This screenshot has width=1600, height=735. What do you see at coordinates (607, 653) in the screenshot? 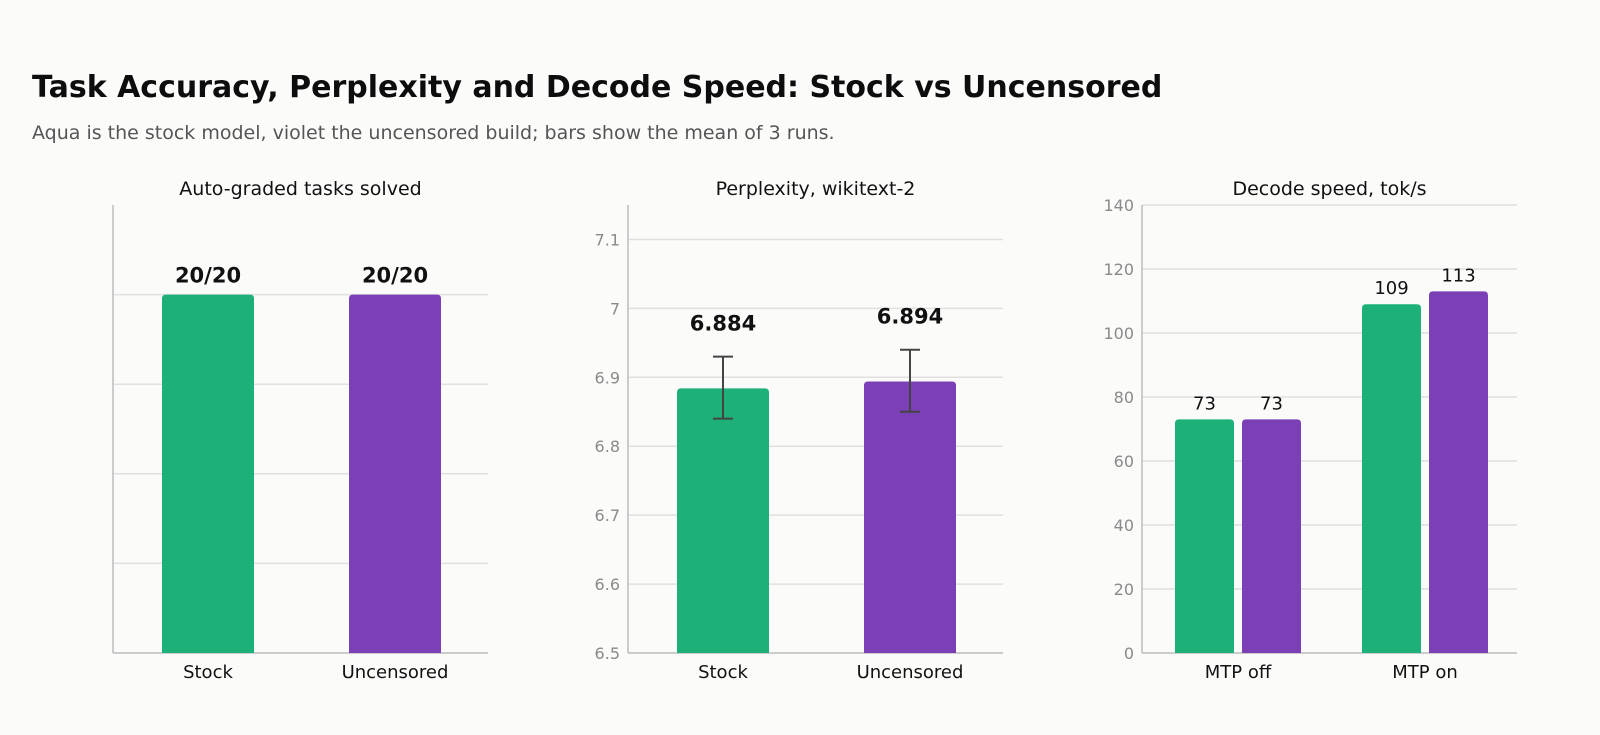
I see `chart2-y-tick-label: 6.5` at bounding box center [607, 653].